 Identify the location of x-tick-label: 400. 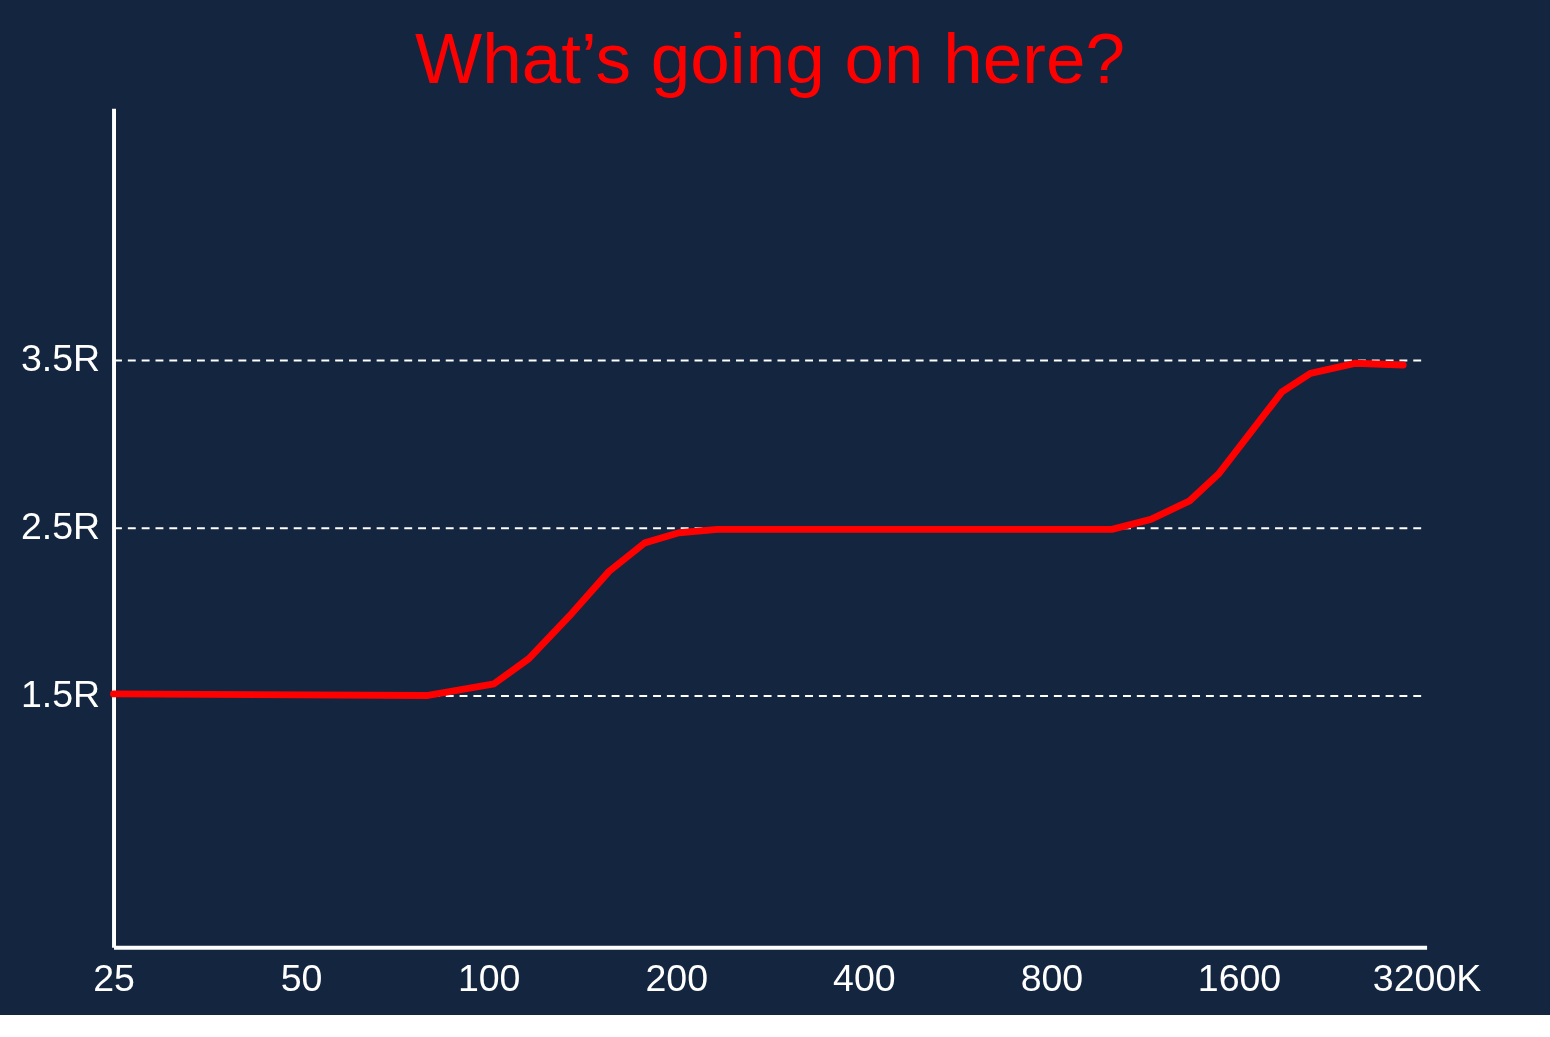
(864, 978).